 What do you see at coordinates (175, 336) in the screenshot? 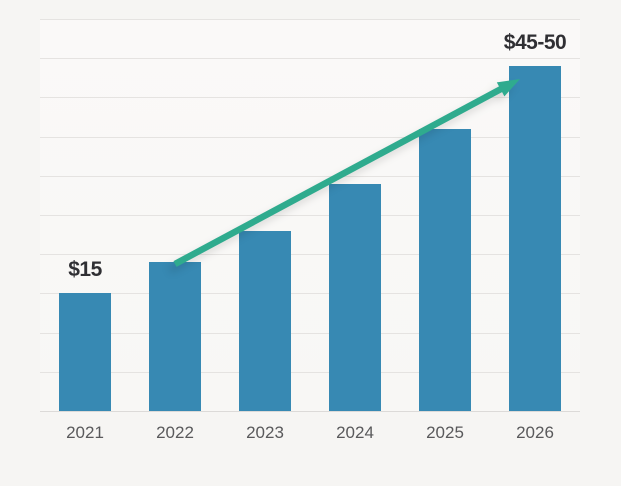
I see `bar-2022` at bounding box center [175, 336].